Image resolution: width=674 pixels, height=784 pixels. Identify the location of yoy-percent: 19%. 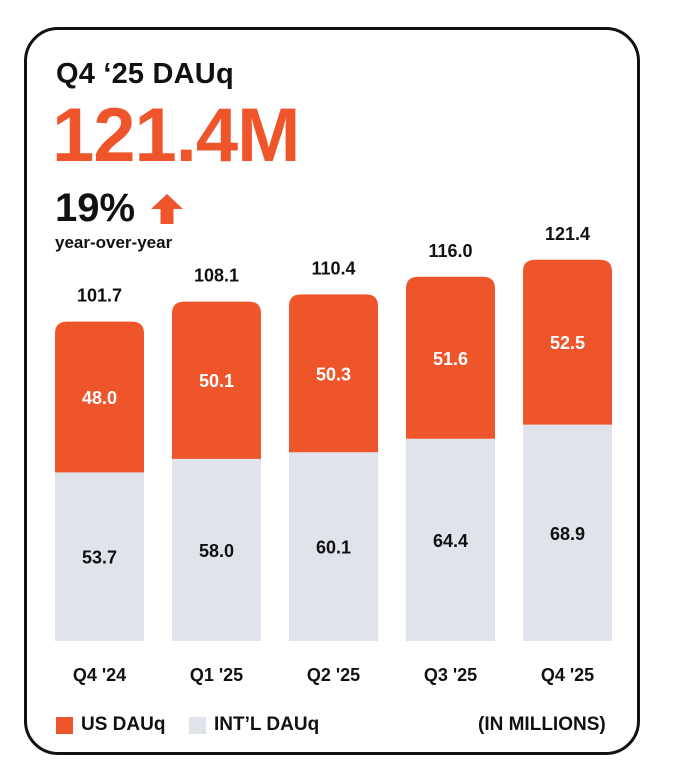
(95, 208).